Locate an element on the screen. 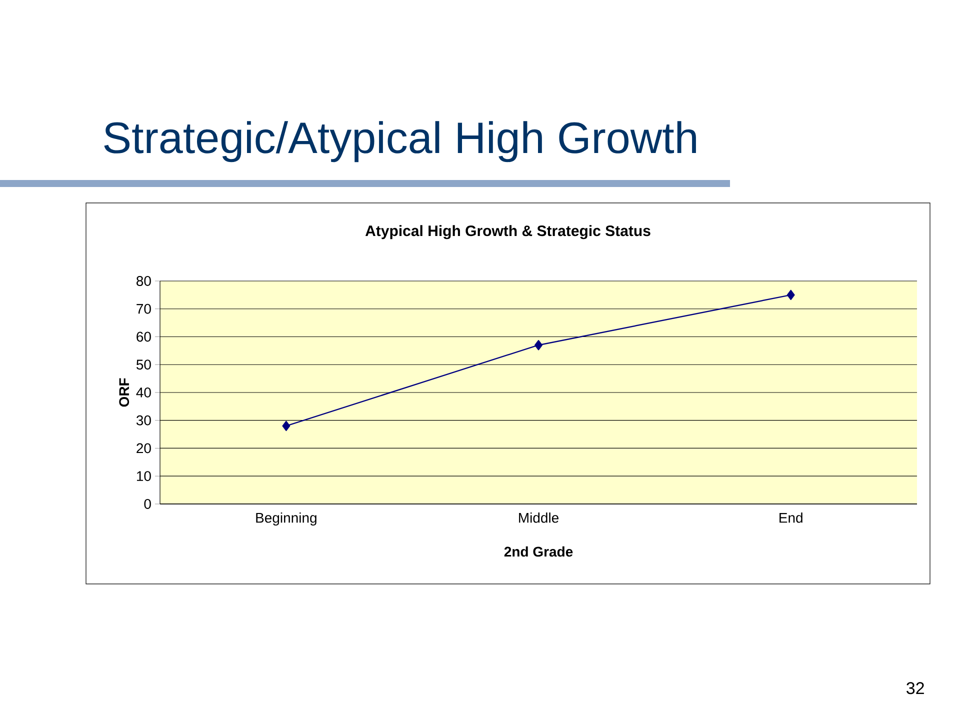  y-tick-label: 50 is located at coordinates (143, 365).